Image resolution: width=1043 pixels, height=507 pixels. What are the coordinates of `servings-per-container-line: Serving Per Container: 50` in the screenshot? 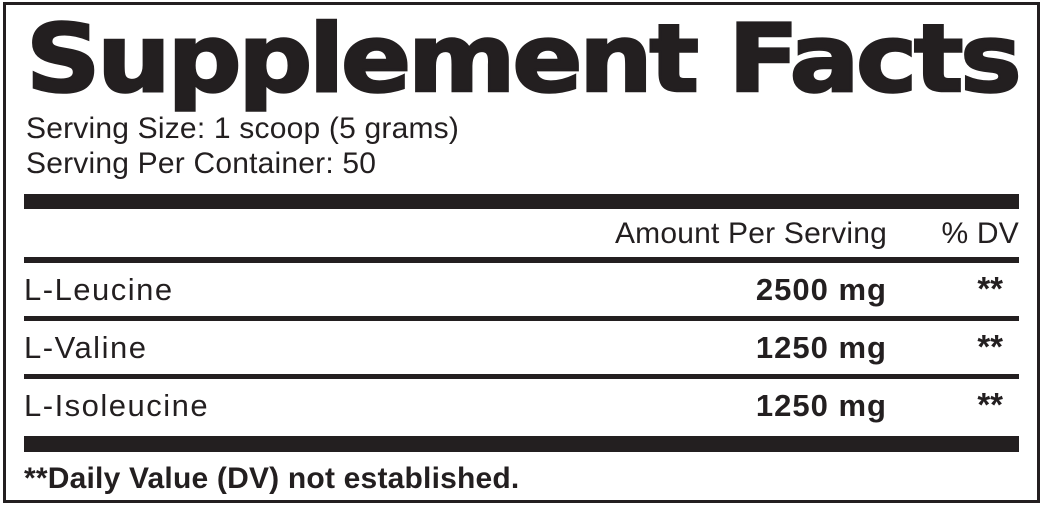 It's located at (201, 163).